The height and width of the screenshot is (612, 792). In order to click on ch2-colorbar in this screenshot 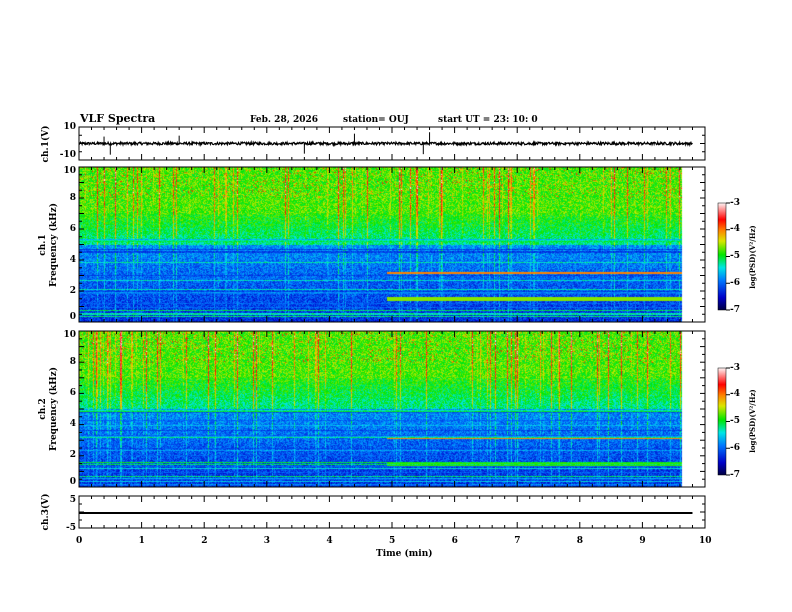, I will do `click(722, 421)`.